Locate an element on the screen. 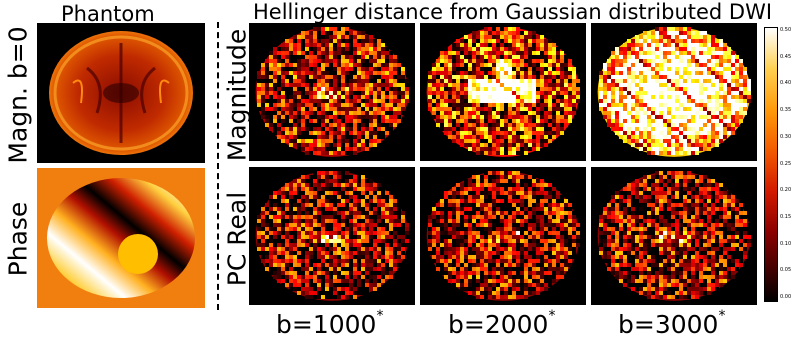 The height and width of the screenshot is (342, 792). phantom-phase-image is located at coordinates (121, 238).